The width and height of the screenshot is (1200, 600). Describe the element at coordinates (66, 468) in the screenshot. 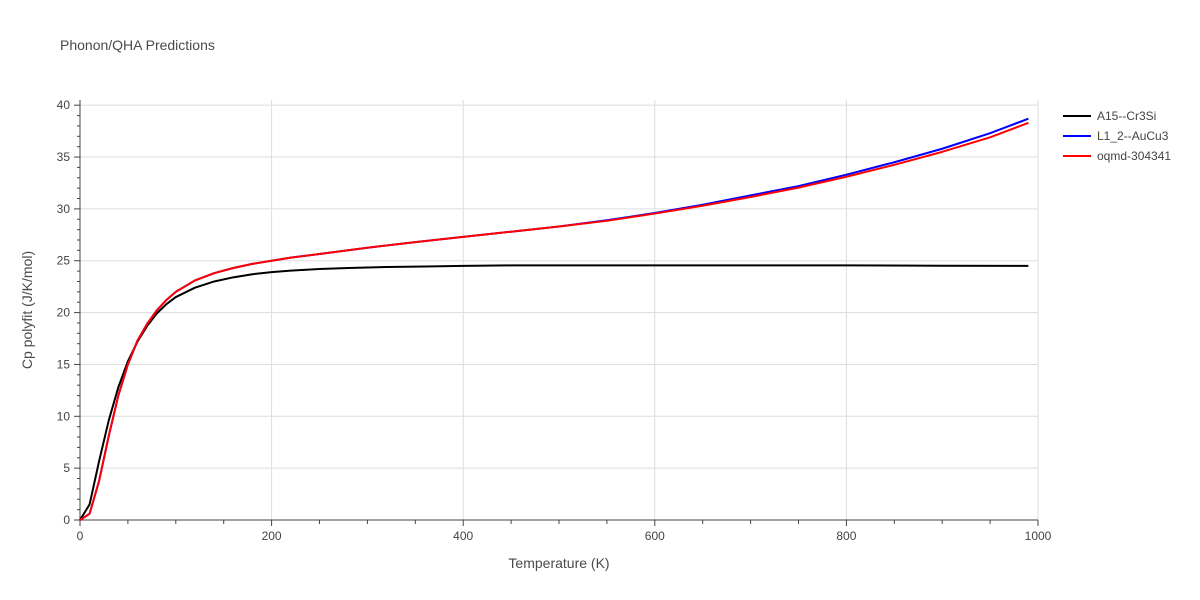

I see `y-tick-label: 5` at that location.